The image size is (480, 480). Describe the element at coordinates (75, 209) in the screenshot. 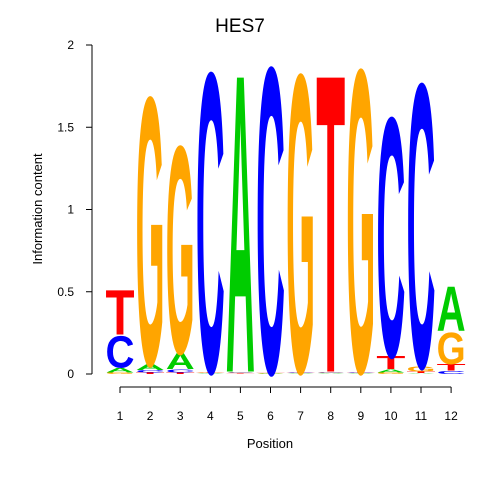

I see `y-axis: 0 0.5 1 1.5 2` at that location.